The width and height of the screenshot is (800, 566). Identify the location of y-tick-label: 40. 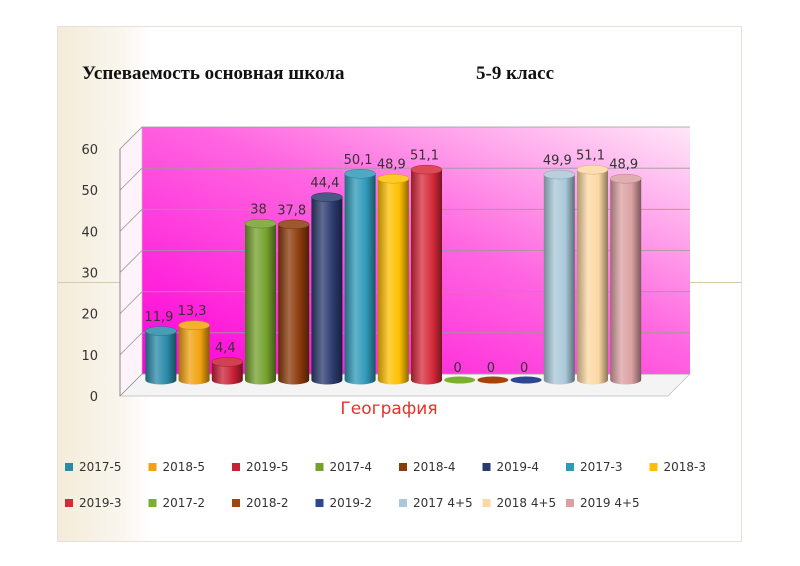
(89, 232).